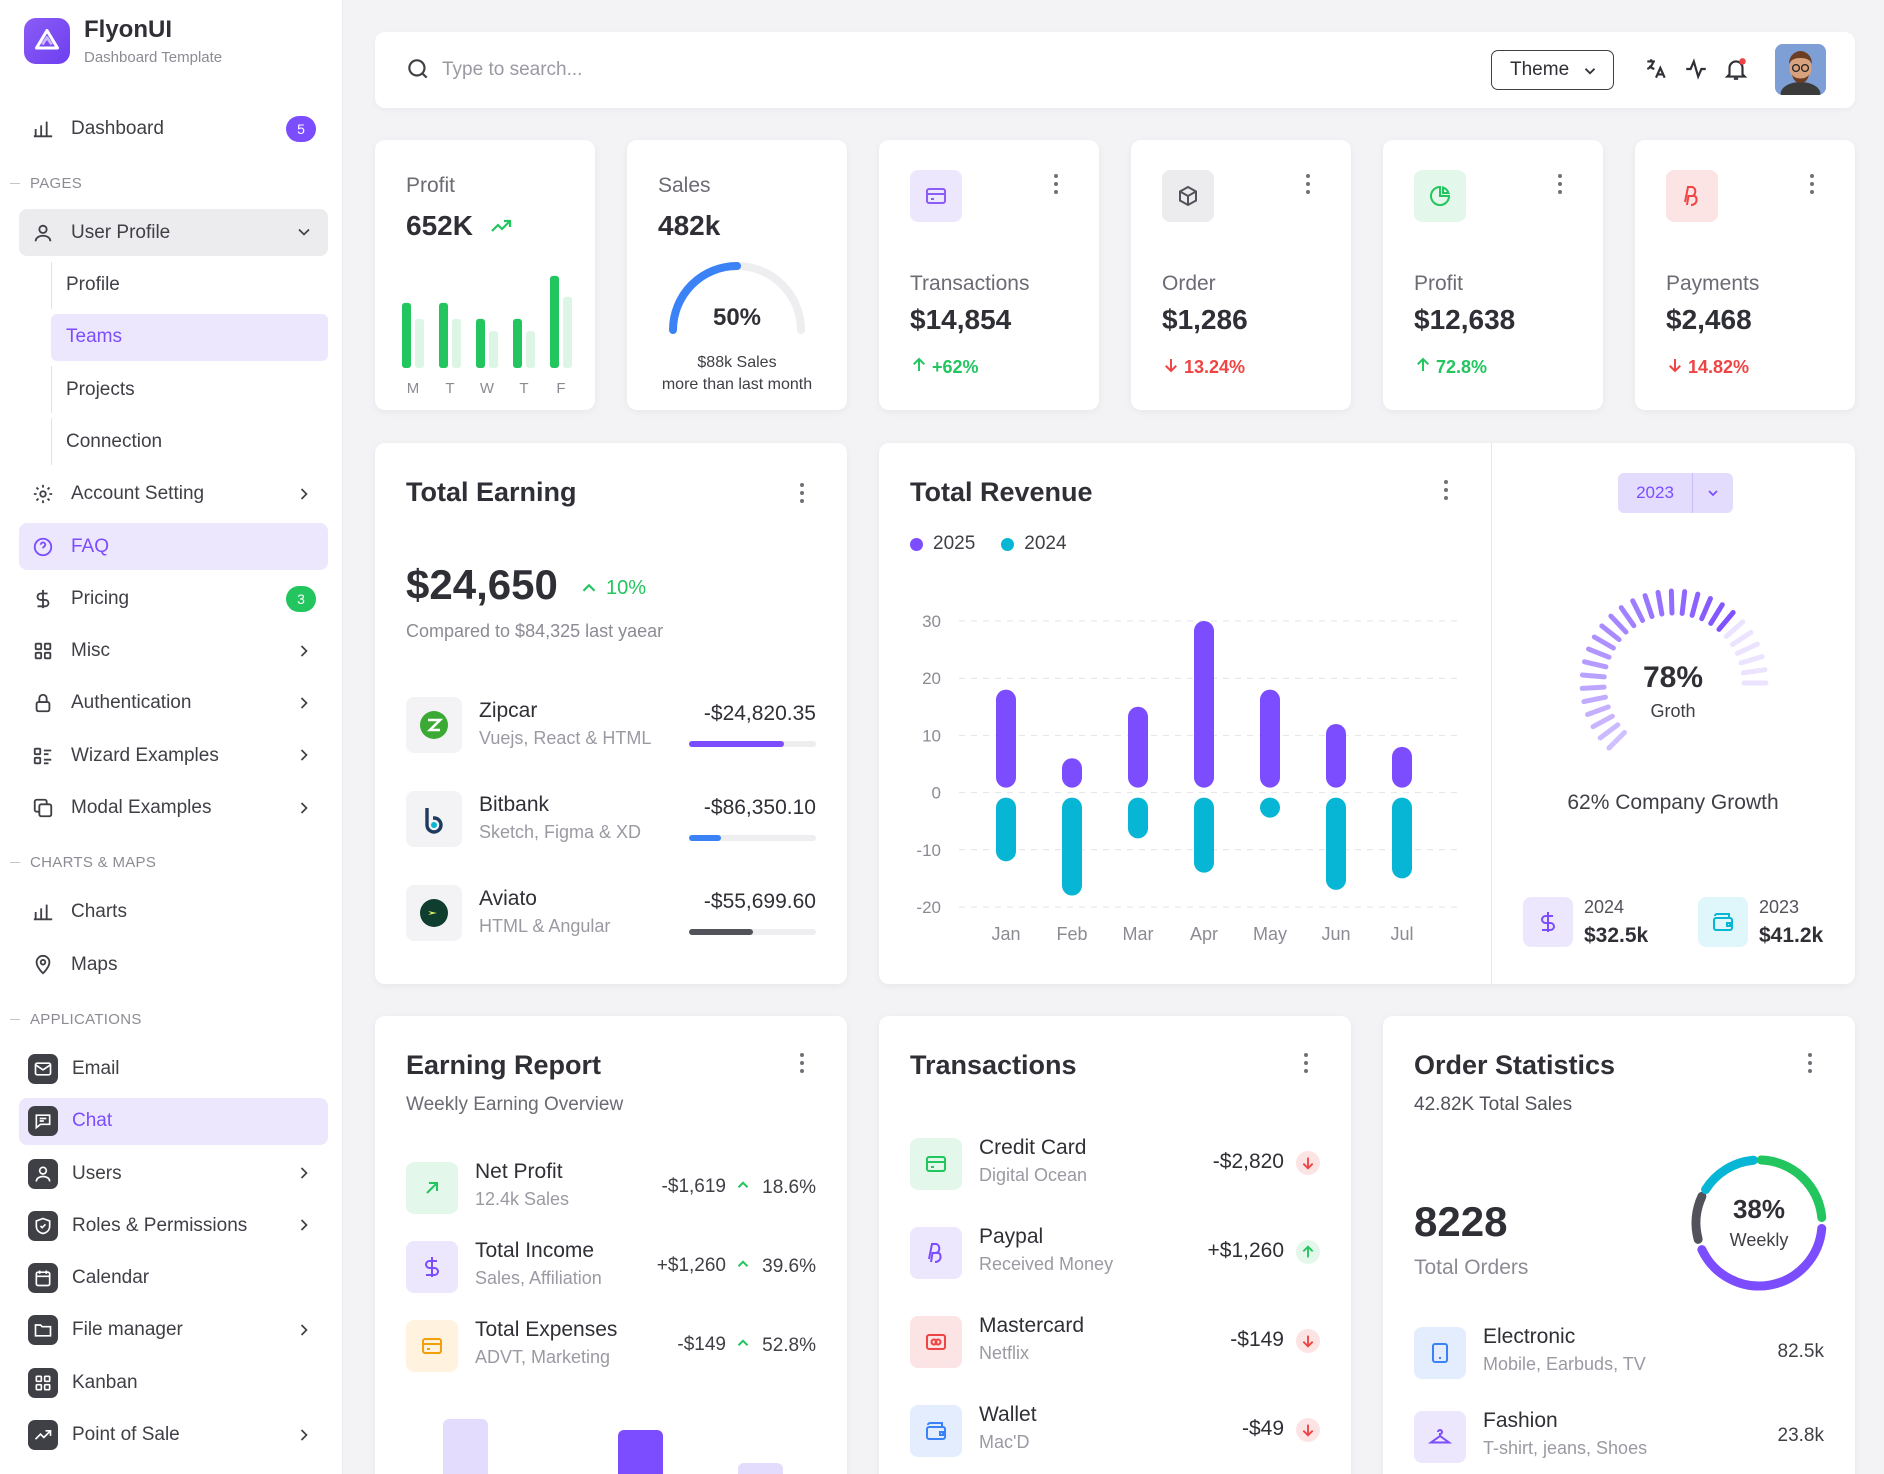 The width and height of the screenshot is (1884, 1474). Describe the element at coordinates (1540, 69) in the screenshot. I see `theme-label: Theme` at that location.